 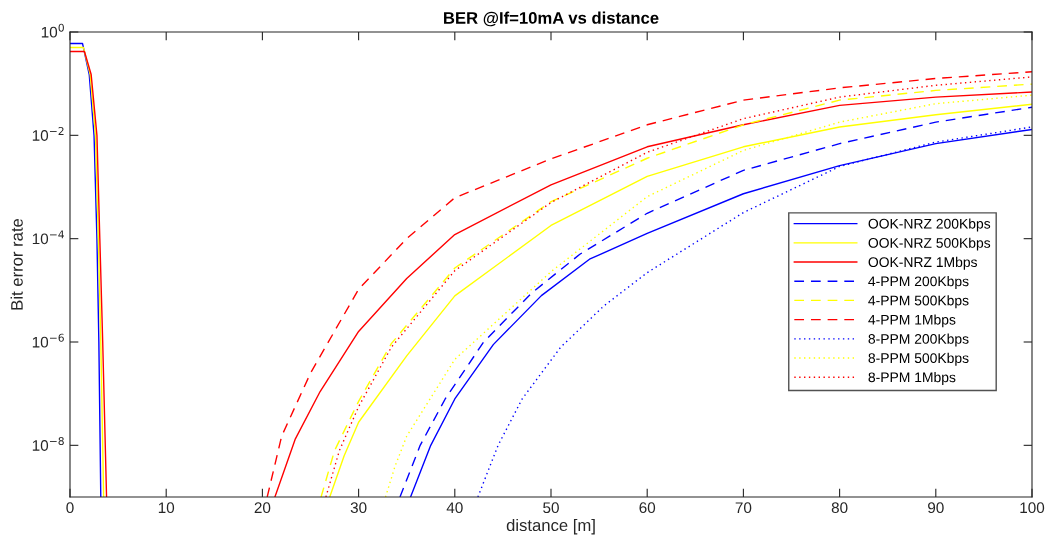 I want to click on x-tick-label: 80, so click(x=839, y=508).